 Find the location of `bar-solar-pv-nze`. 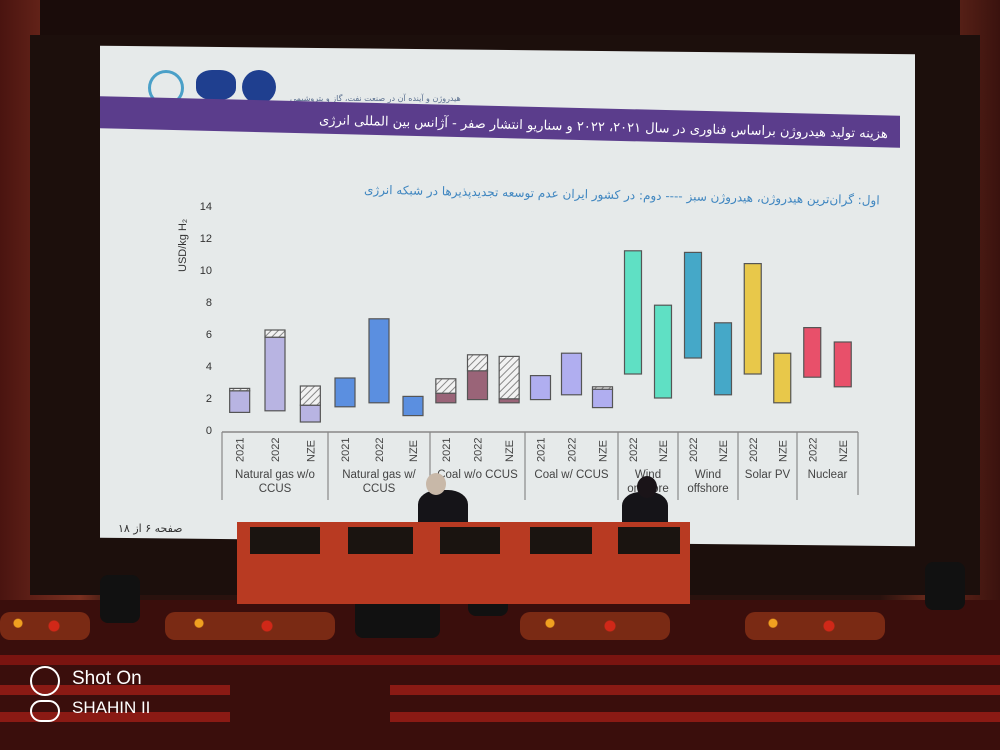

bar-solar-pv-nze is located at coordinates (782, 378).